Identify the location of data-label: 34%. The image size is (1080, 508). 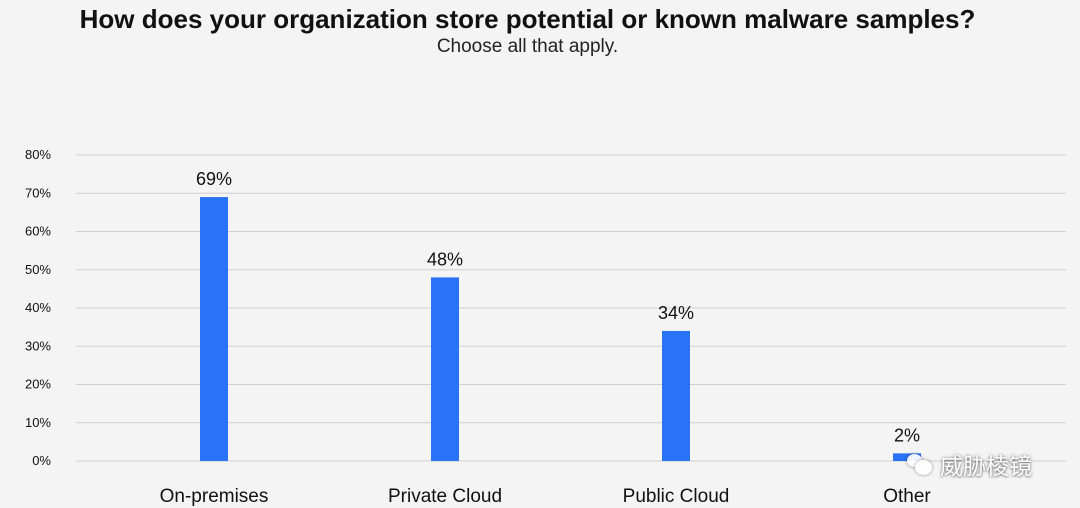
(676, 313).